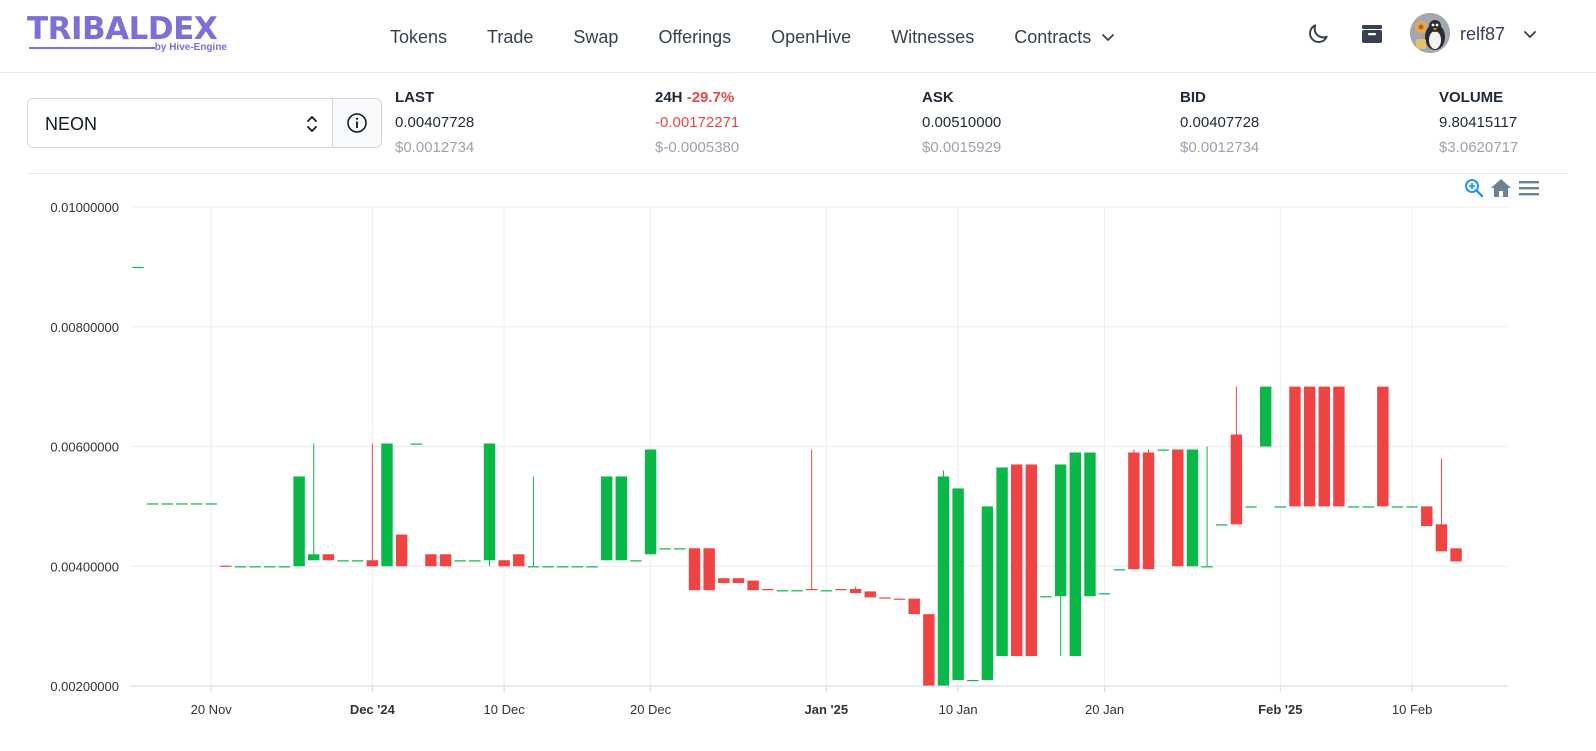 This screenshot has height=751, width=1596. Describe the element at coordinates (694, 37) in the screenshot. I see `nav-offerings: Offerings` at that location.